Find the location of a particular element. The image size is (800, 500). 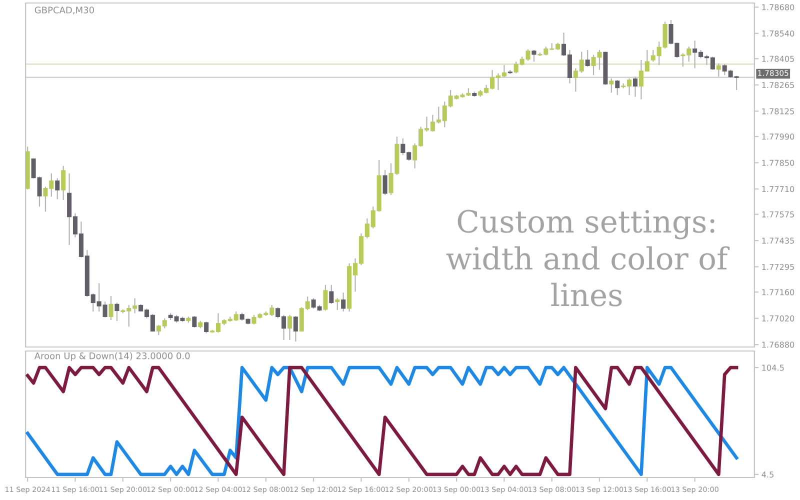

y-tick-label: 1.77710 is located at coordinates (778, 189).